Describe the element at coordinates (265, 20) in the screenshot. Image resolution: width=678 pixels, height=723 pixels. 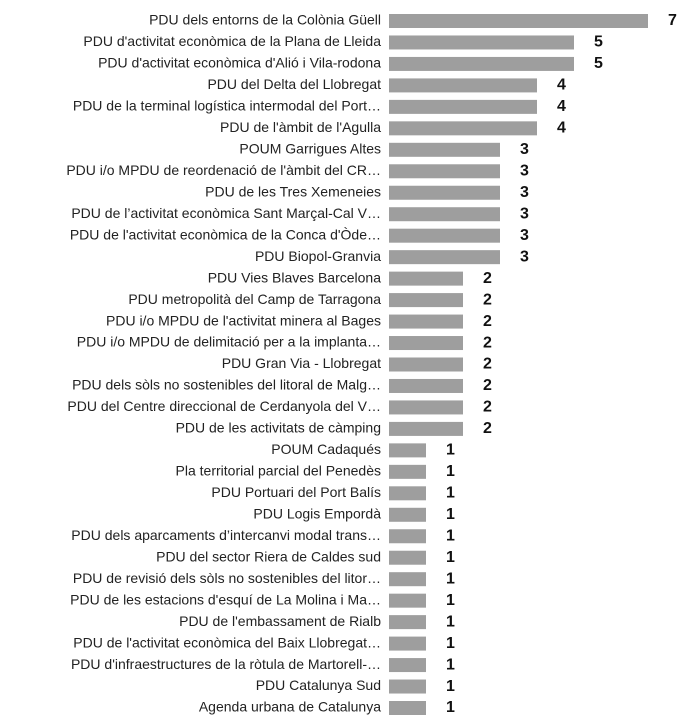
I see `category-label: PDU dels entorns de la Colònia Güell` at that location.